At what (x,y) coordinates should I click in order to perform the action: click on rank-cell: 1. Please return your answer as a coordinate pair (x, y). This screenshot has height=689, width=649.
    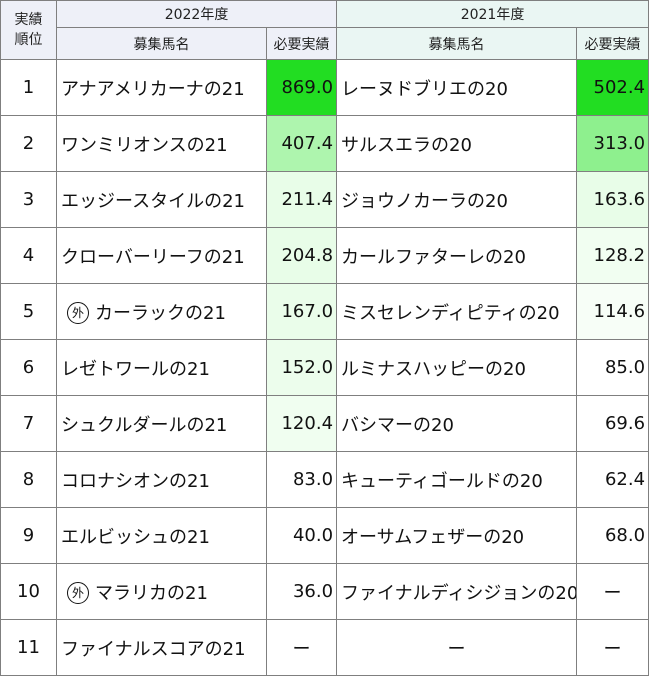
    Looking at the image, I should click on (28, 87).